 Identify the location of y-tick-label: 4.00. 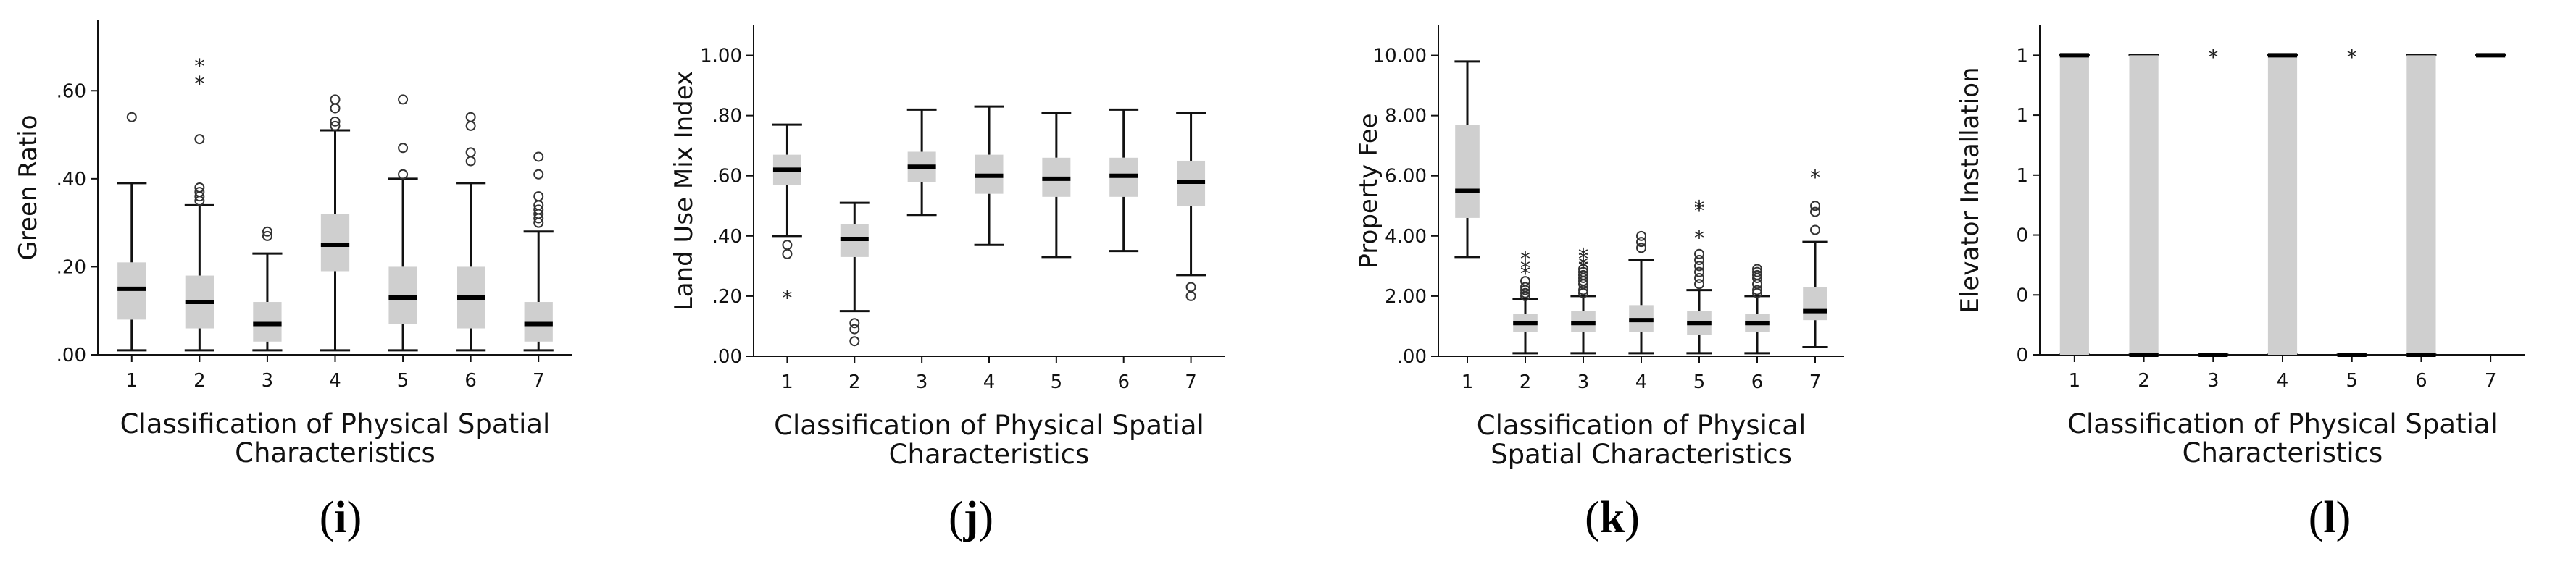
(1406, 237).